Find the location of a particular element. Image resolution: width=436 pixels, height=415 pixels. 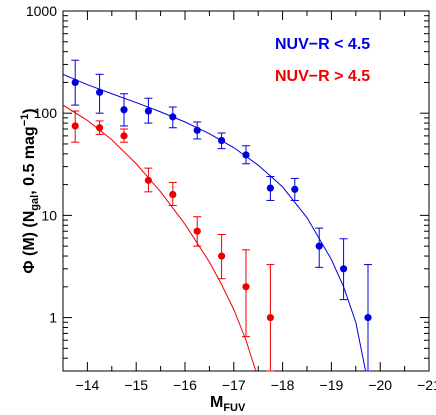

legend-entry-red: NUV−R > 4.5 is located at coordinates (322, 76).